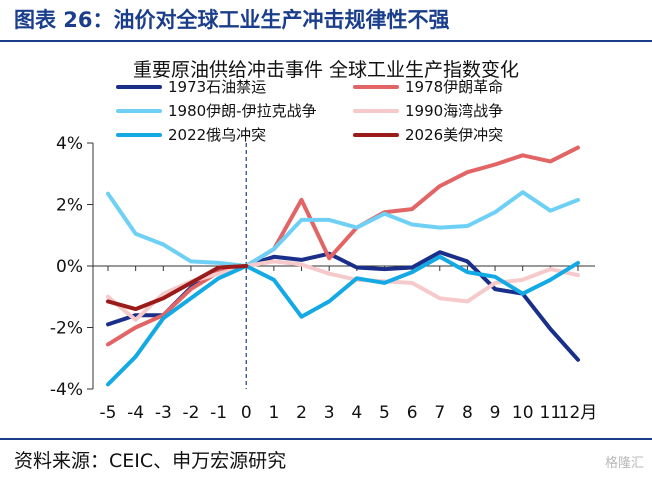 The height and width of the screenshot is (479, 652). What do you see at coordinates (242, 111) in the screenshot?
I see `legend-label: 1980伊朗-伊拉克战争` at bounding box center [242, 111].